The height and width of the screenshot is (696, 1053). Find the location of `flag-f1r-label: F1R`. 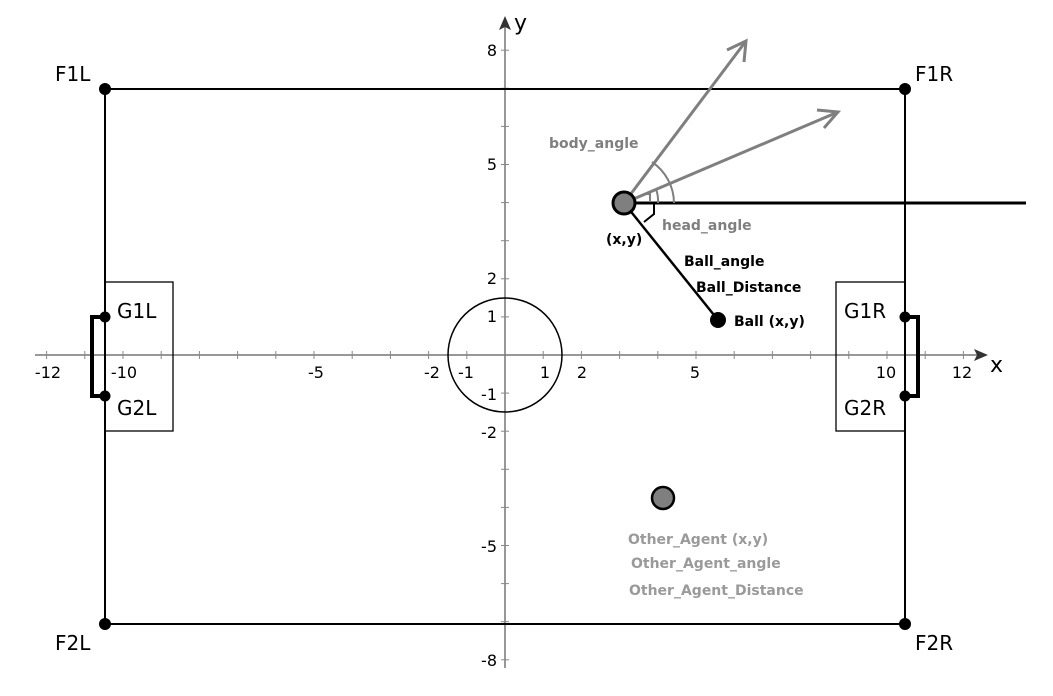

flag-f1r-label: F1R is located at coordinates (934, 74).